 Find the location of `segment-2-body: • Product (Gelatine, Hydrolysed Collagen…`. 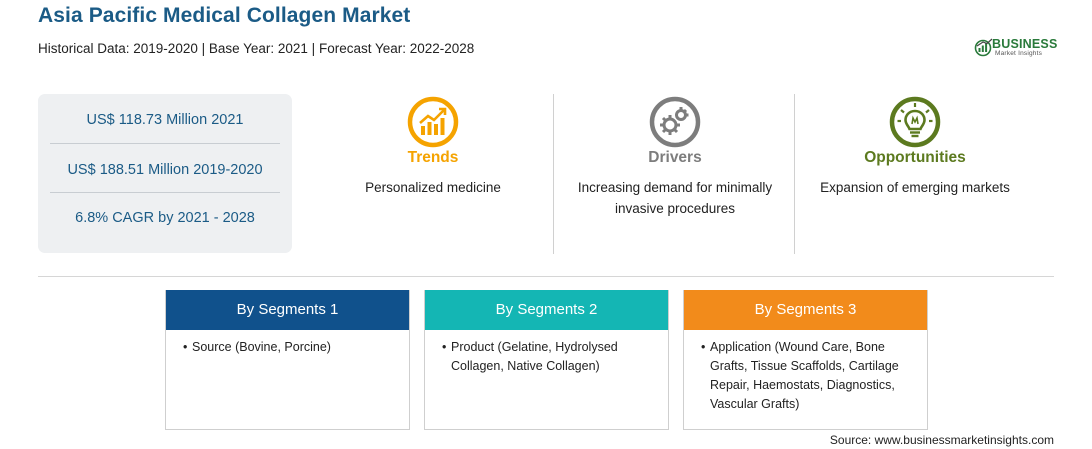

segment-2-body: • Product (Gelatine, Hydrolysed Collagen… is located at coordinates (546, 353).